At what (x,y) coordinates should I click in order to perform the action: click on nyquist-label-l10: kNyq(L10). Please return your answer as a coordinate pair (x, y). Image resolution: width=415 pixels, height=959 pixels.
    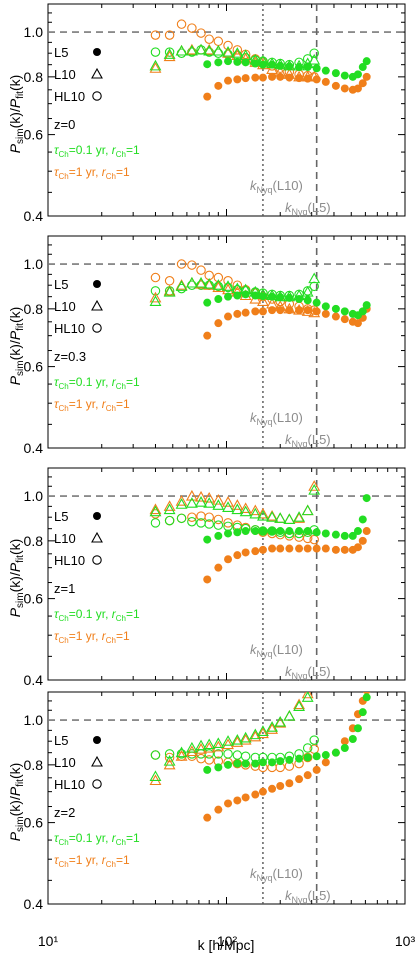
    Looking at the image, I should click on (276, 874).